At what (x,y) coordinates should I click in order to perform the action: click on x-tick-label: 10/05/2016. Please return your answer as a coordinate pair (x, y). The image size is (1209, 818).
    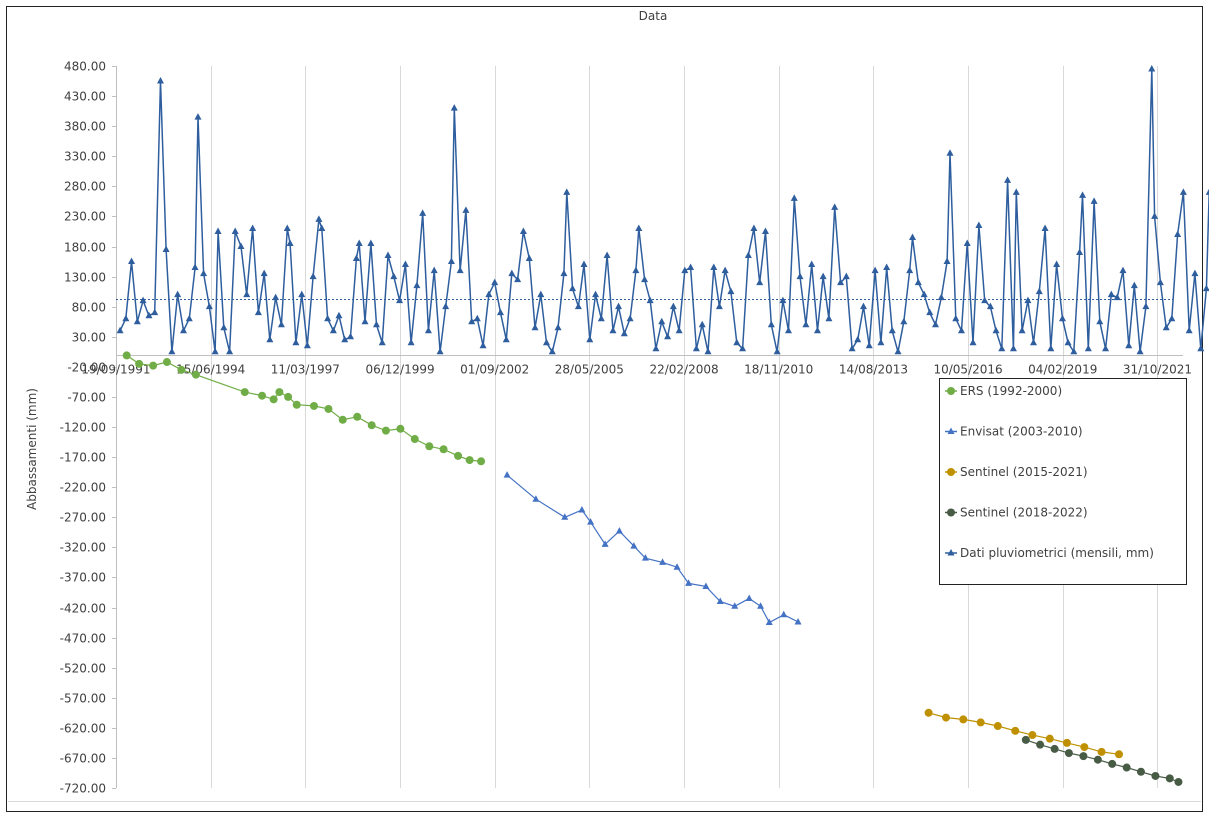
    Looking at the image, I should click on (967, 370).